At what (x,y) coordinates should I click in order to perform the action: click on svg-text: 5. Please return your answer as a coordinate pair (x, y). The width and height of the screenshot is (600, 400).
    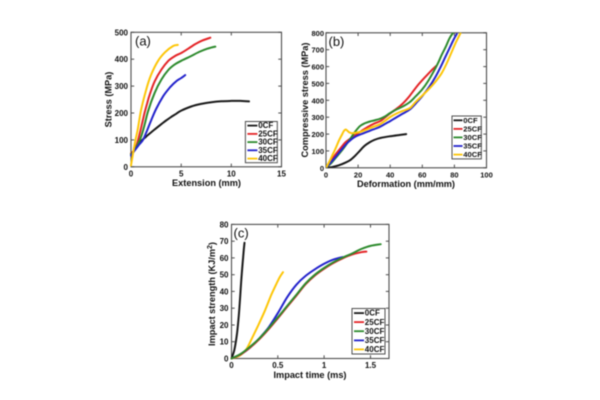
    Looking at the image, I should click on (181, 173).